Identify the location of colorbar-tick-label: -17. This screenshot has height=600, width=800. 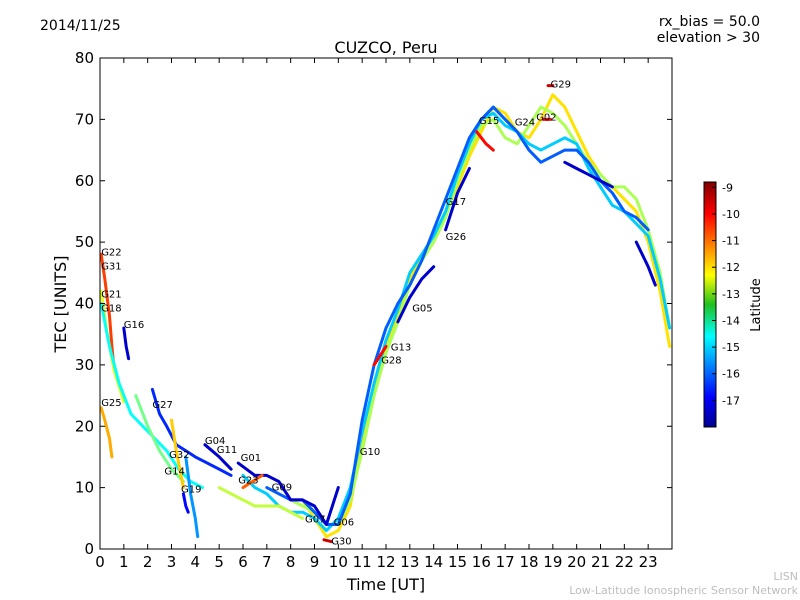
(731, 400).